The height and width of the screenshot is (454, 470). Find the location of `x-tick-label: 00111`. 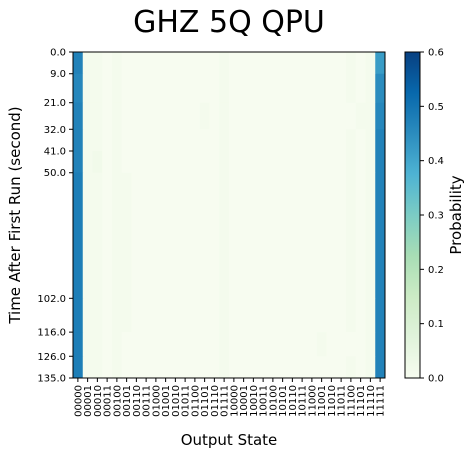

x-tick-label: 00111 is located at coordinates (147, 401).